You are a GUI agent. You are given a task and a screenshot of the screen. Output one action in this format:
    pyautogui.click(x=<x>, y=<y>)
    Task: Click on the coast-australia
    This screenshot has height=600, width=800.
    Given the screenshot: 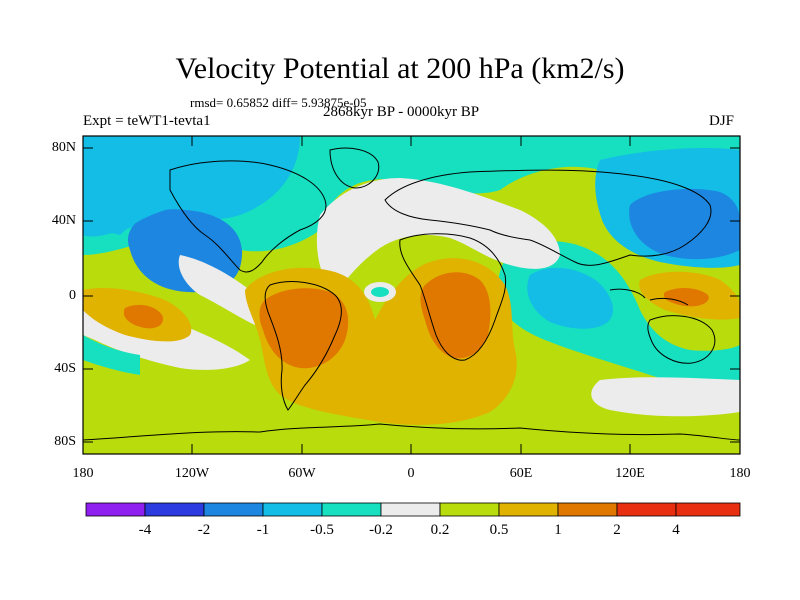 What is the action you would take?
    pyautogui.click(x=681, y=339)
    